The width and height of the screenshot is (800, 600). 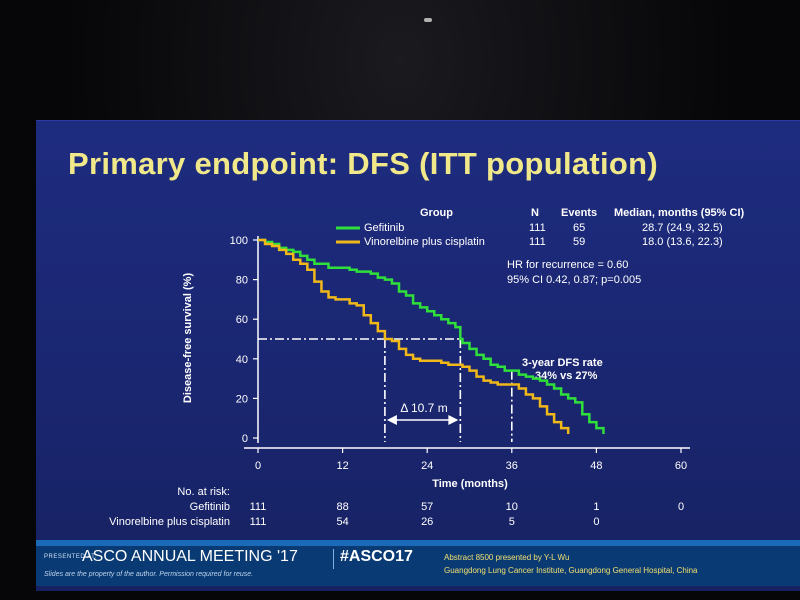 I want to click on legend-events-gefitinib: 65, so click(x=579, y=228).